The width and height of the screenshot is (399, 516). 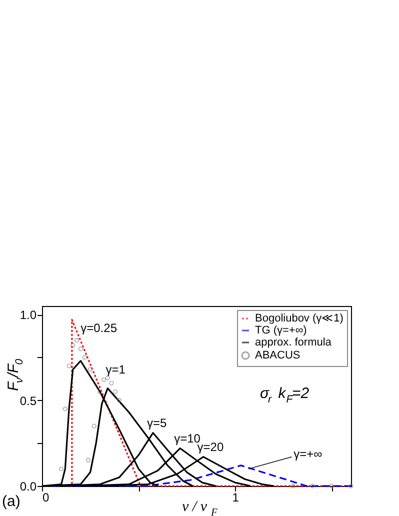 I want to click on legend-label: ABACUS, so click(x=277, y=356).